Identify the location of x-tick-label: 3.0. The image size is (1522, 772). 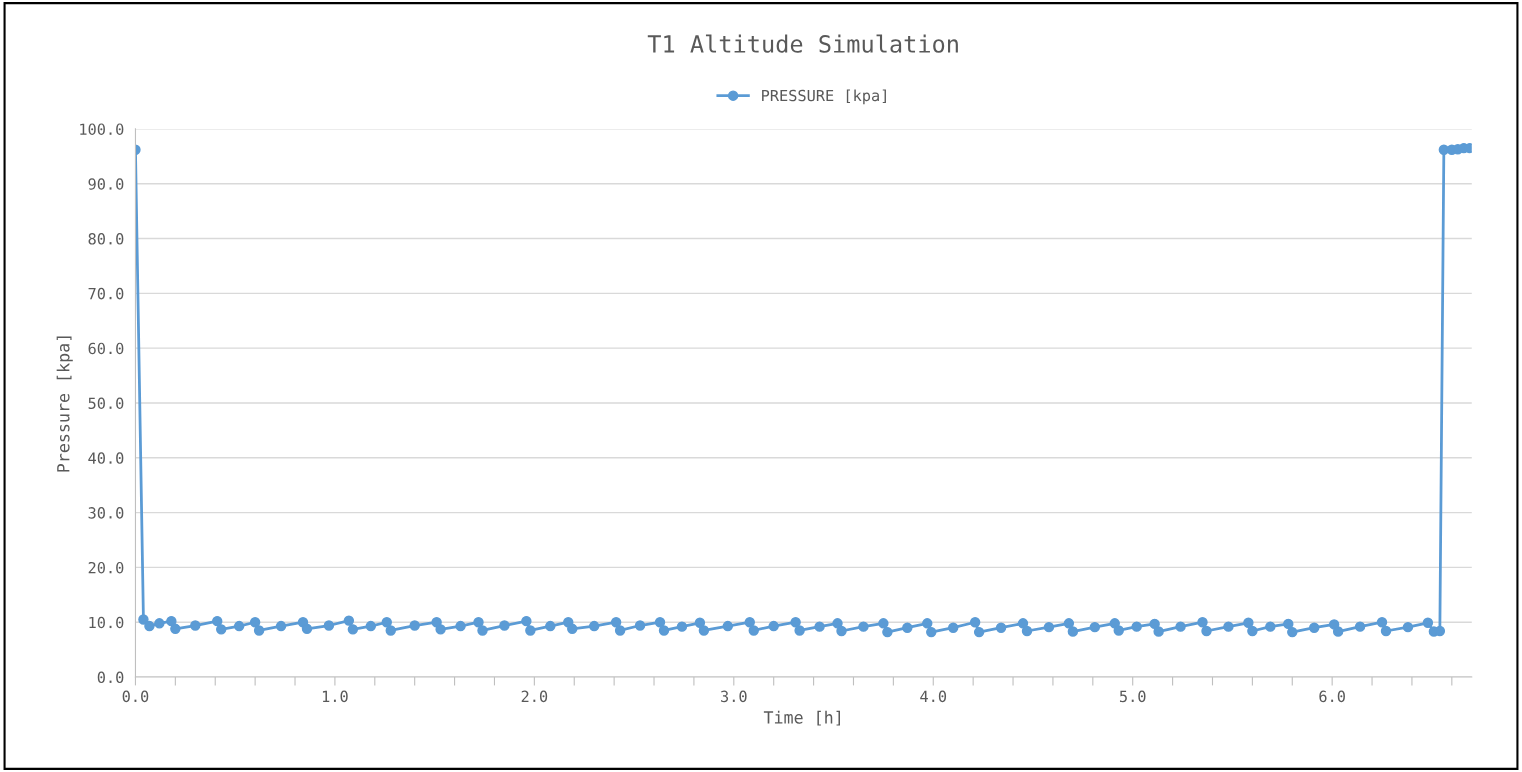
(734, 696).